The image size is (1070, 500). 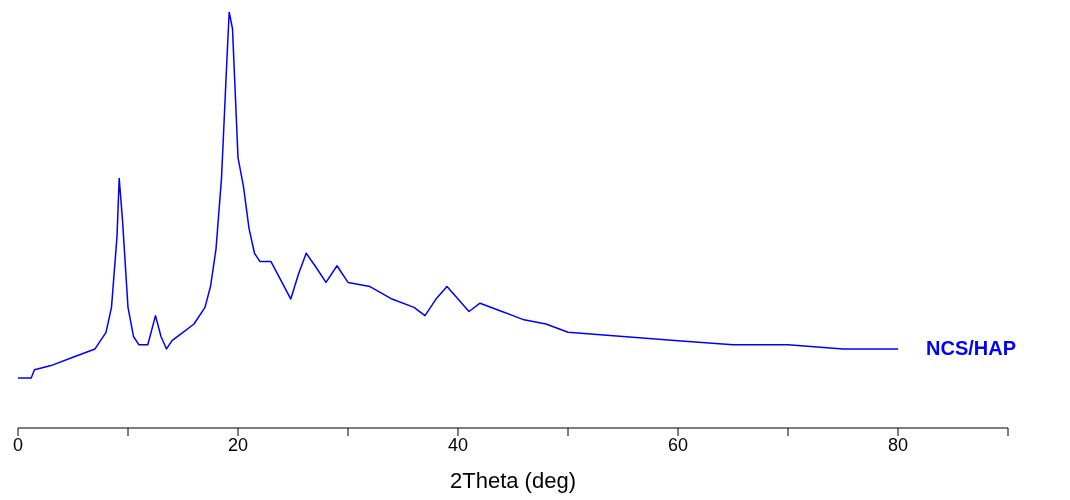 What do you see at coordinates (513, 480) in the screenshot?
I see `x-axis-title: 2Theta (deg)` at bounding box center [513, 480].